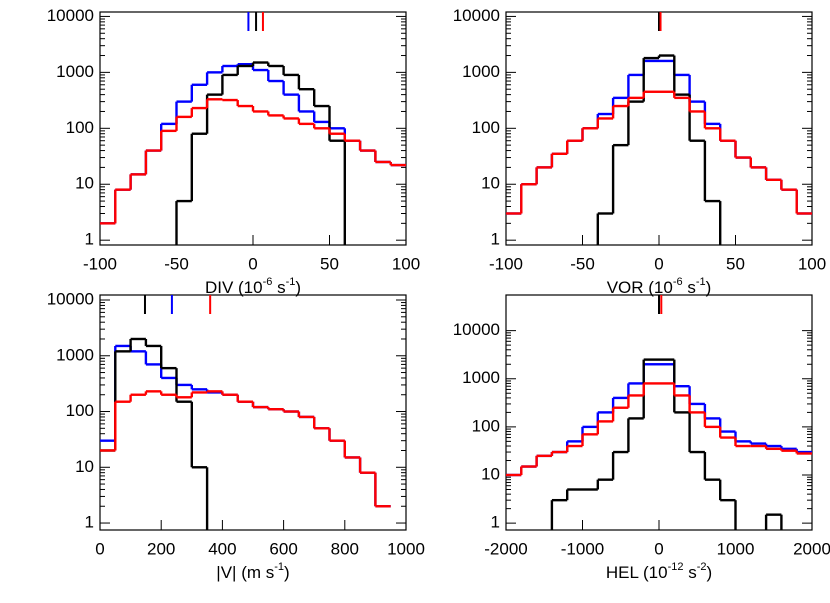 The width and height of the screenshot is (830, 603). Describe the element at coordinates (640, 287) in the screenshot. I see `x-axis-label-part: VOR (10` at that location.